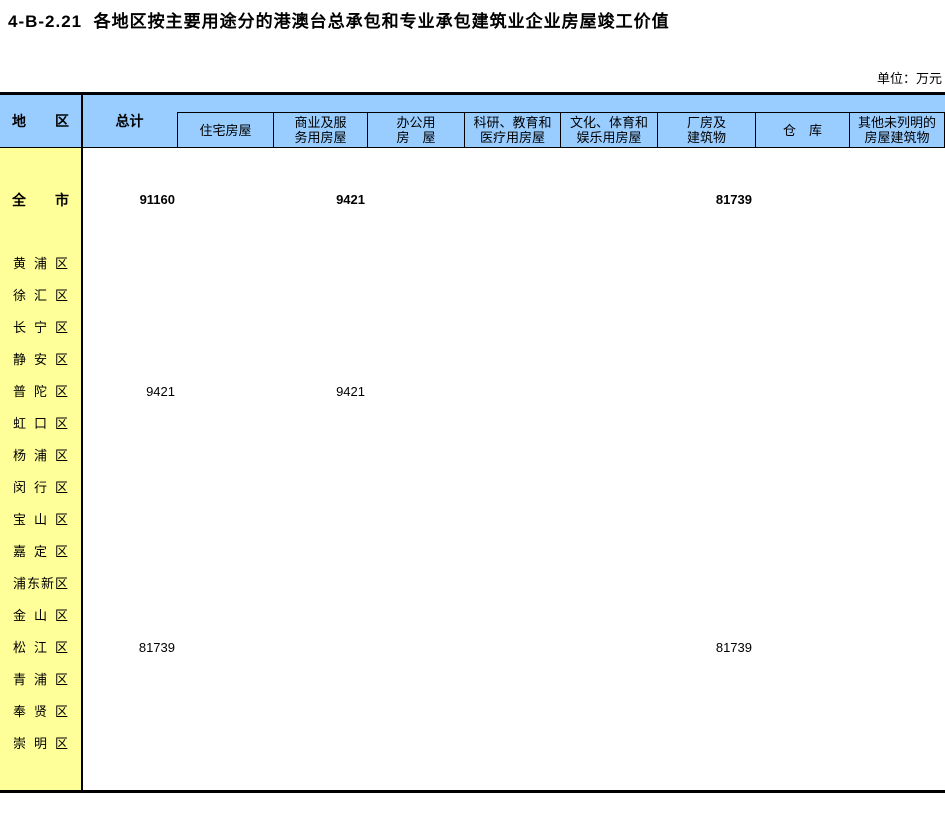 The width and height of the screenshot is (945, 824). What do you see at coordinates (320, 130) in the screenshot?
I see `column-header-commercial-service: 商业及服 务用房屋` at bounding box center [320, 130].